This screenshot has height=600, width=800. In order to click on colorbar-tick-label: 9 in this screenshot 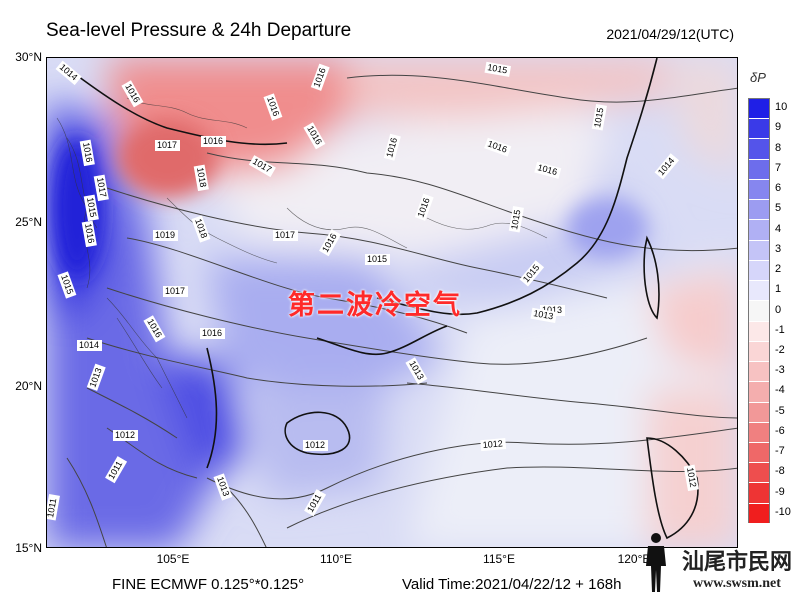, I will do `click(778, 127)`.